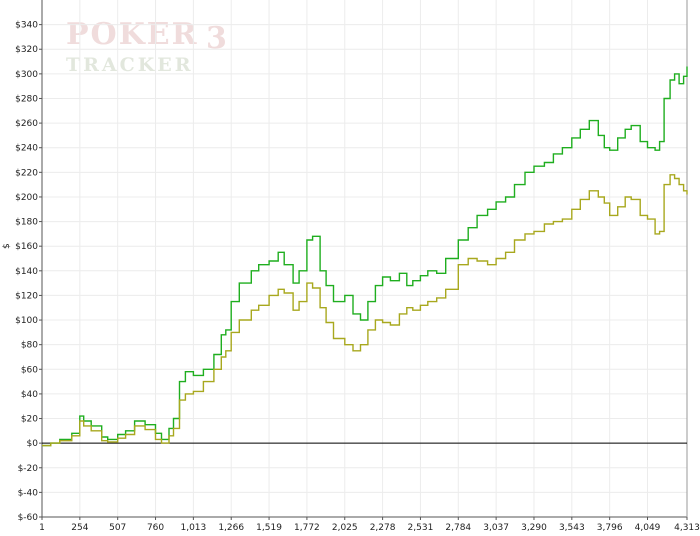  What do you see at coordinates (26, 272) in the screenshot?
I see `y-tick-label: $140` at bounding box center [26, 272].